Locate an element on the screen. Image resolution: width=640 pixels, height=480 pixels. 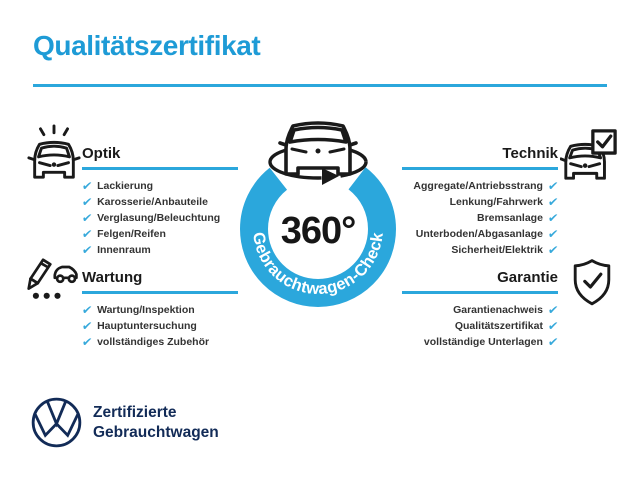
checklist-item: ✔ Karosserie/Anbauteile is located at coordinates (159, 202).